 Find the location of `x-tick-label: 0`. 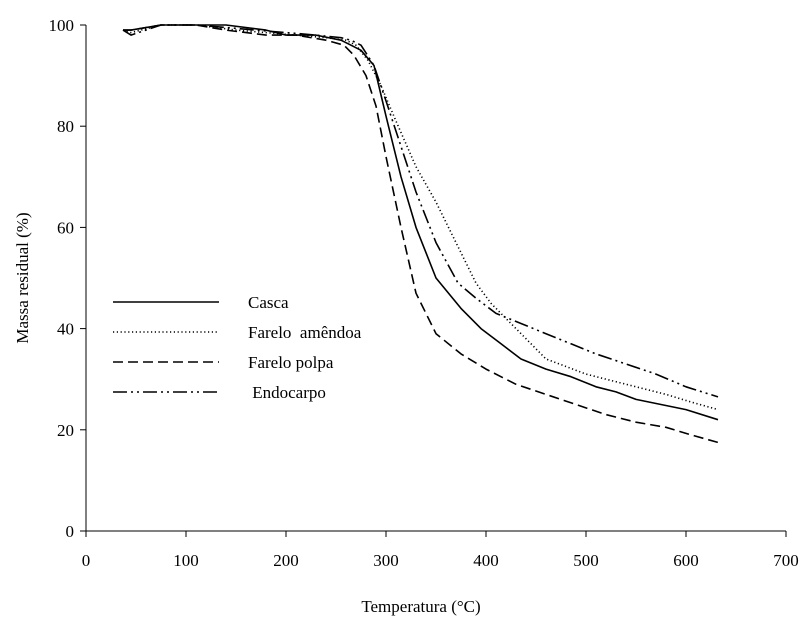

x-tick-label: 0 is located at coordinates (86, 560).